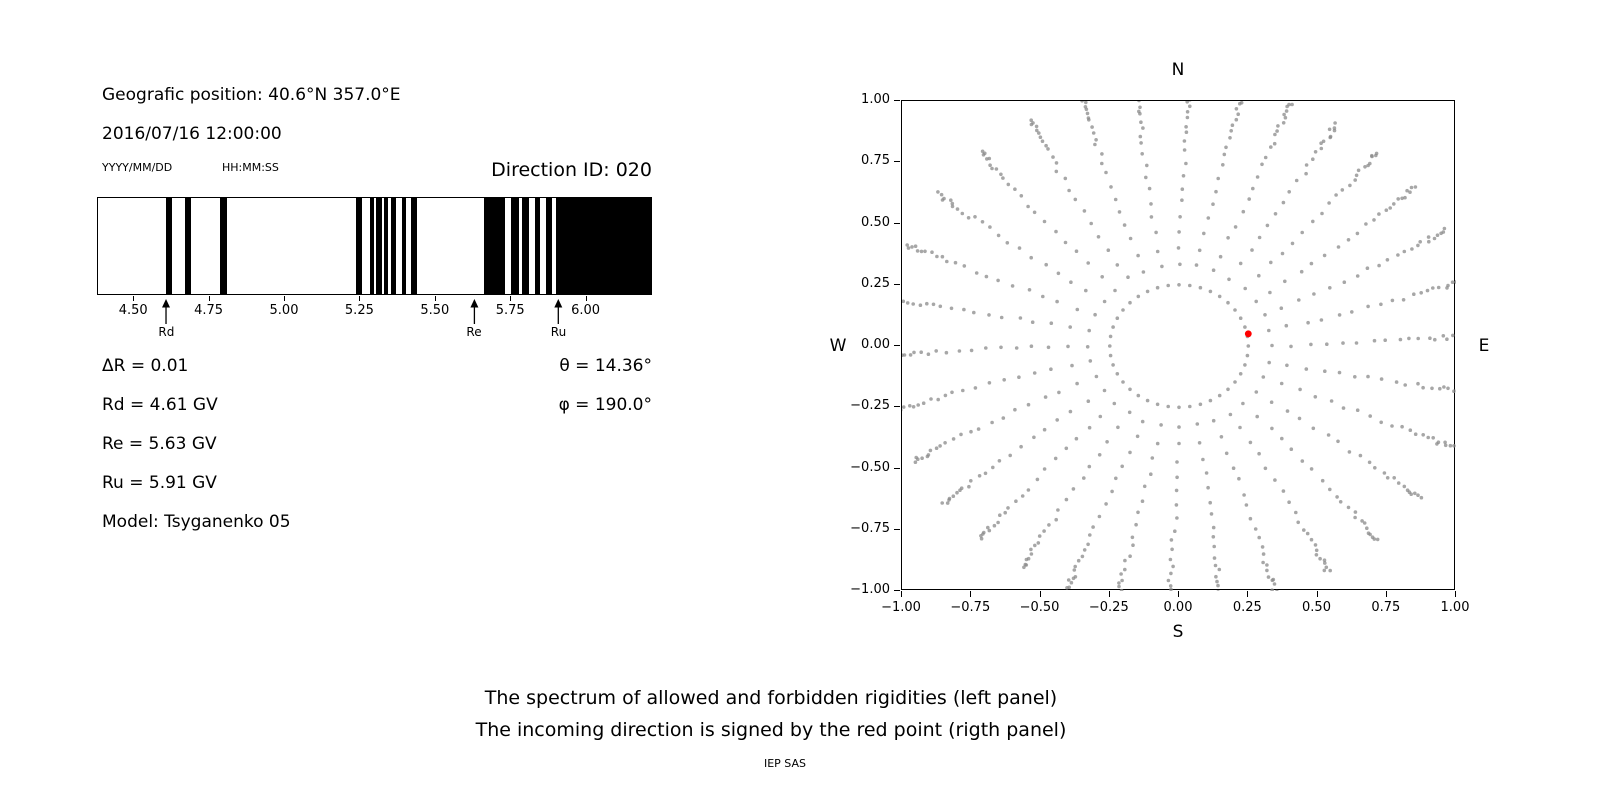 The image size is (1600, 800). I want to click on re-value: Re = 5.63 GV, so click(159, 444).